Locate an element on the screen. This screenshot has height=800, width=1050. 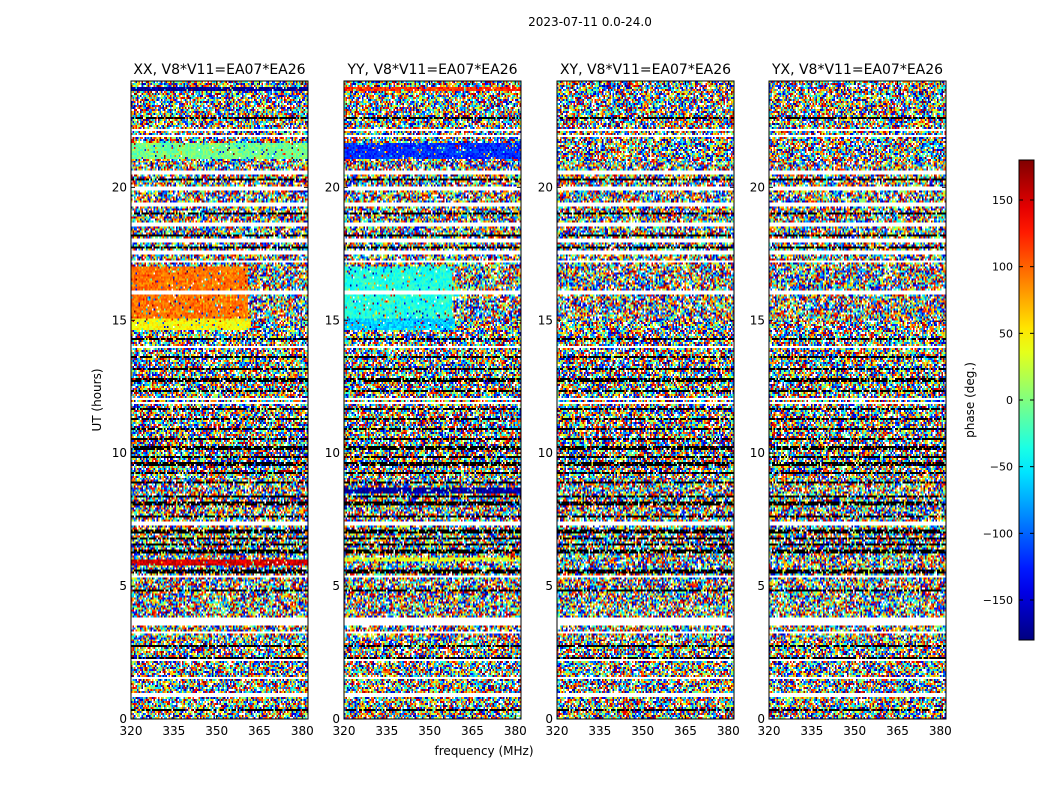
colorbar-tick-label: −150 is located at coordinates (998, 600).